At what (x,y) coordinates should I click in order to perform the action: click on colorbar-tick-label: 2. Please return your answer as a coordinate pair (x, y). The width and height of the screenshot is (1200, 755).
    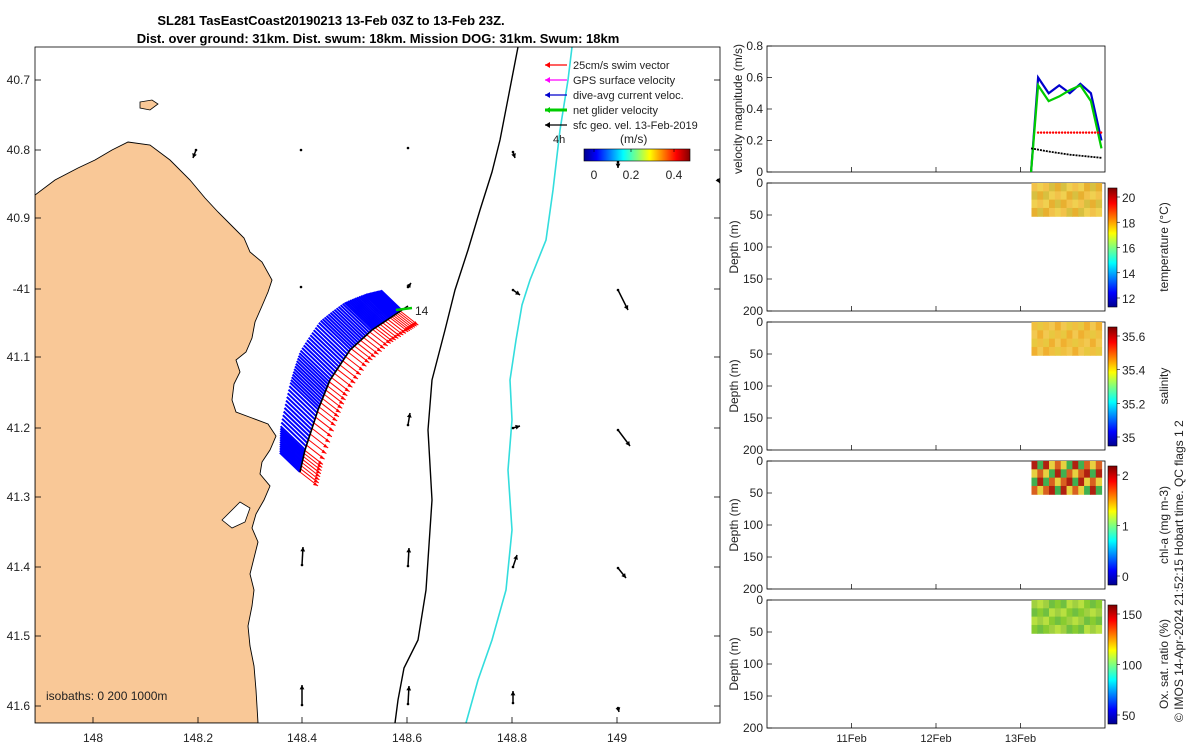
    Looking at the image, I should click on (1125, 476).